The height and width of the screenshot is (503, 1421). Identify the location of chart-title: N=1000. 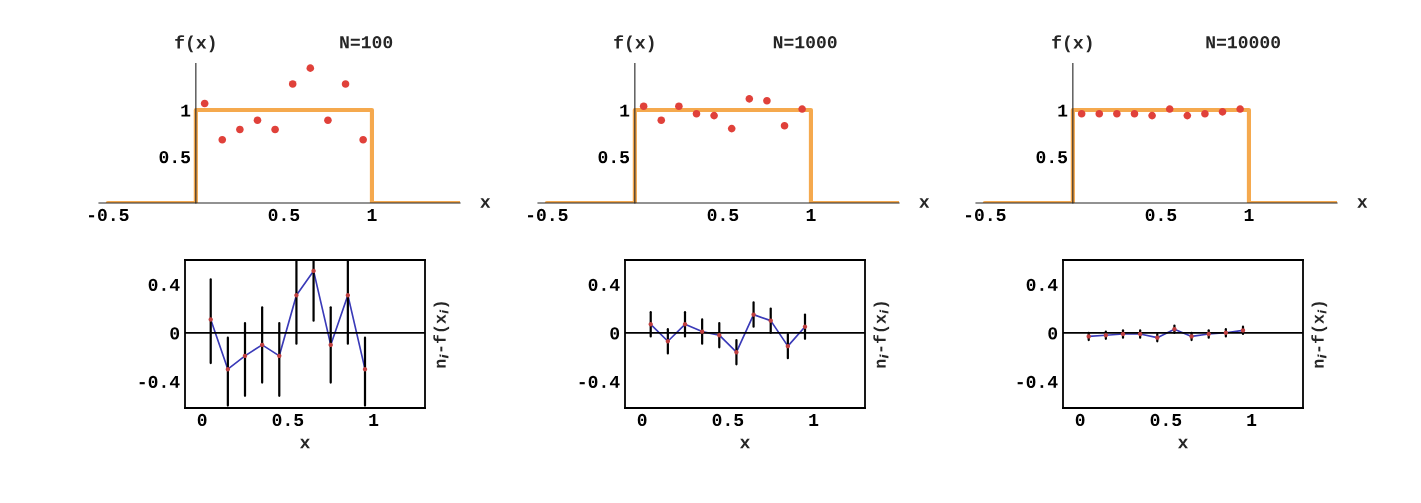
(805, 42).